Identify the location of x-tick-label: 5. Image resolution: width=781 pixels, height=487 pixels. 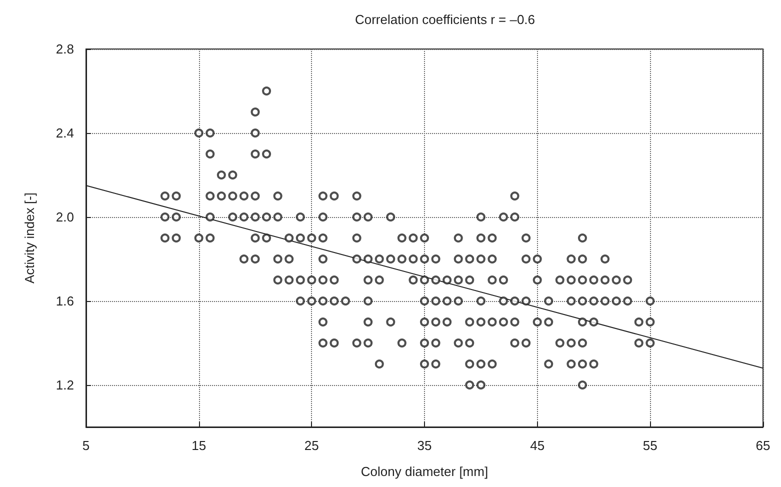
(86, 445).